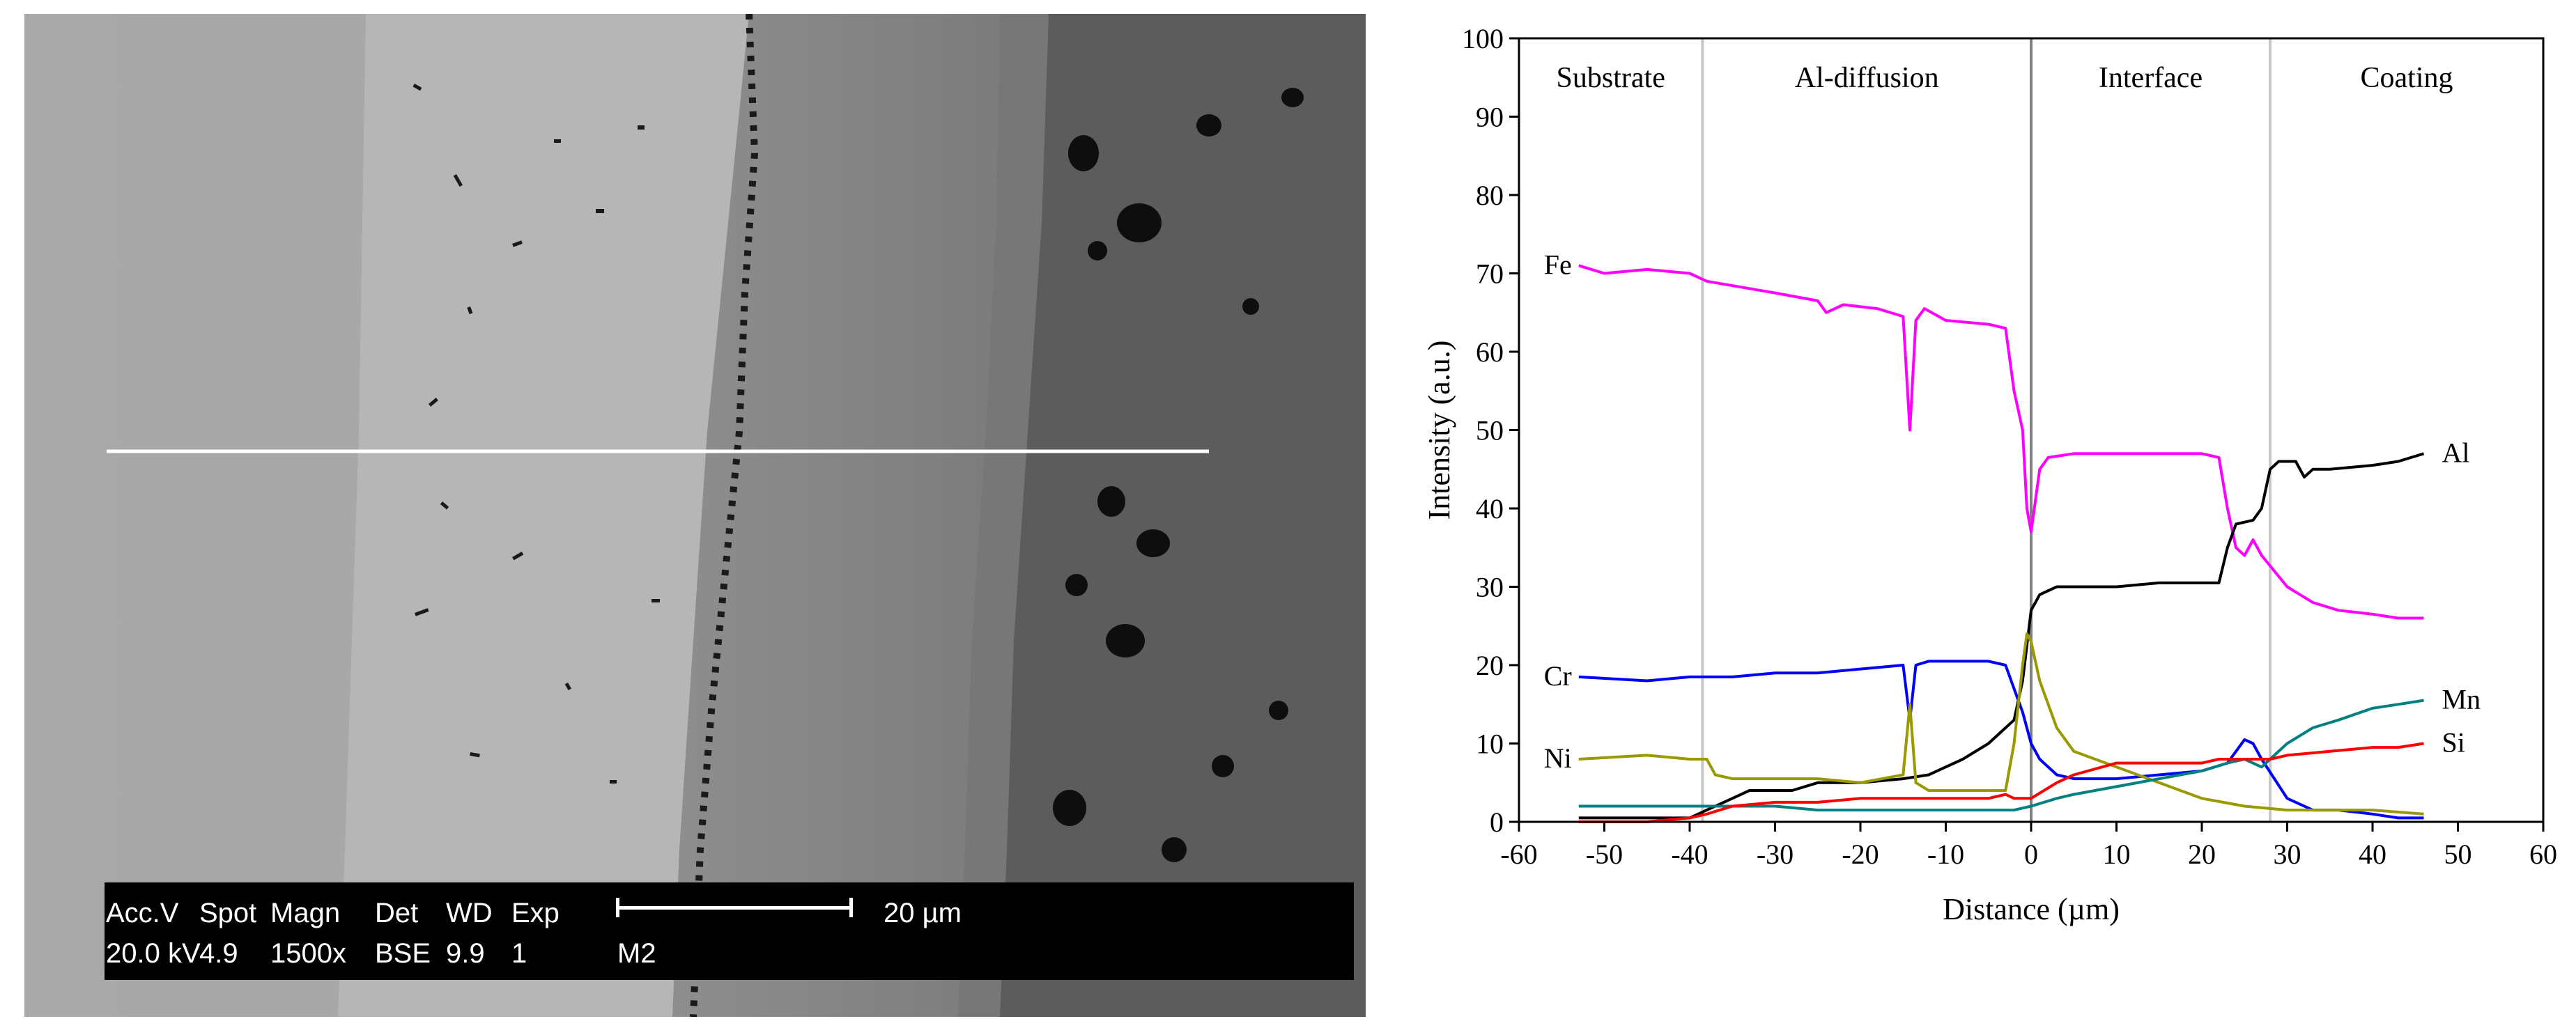  What do you see at coordinates (1003, 515) in the screenshot?
I see `coating-boundary-layer` at bounding box center [1003, 515].